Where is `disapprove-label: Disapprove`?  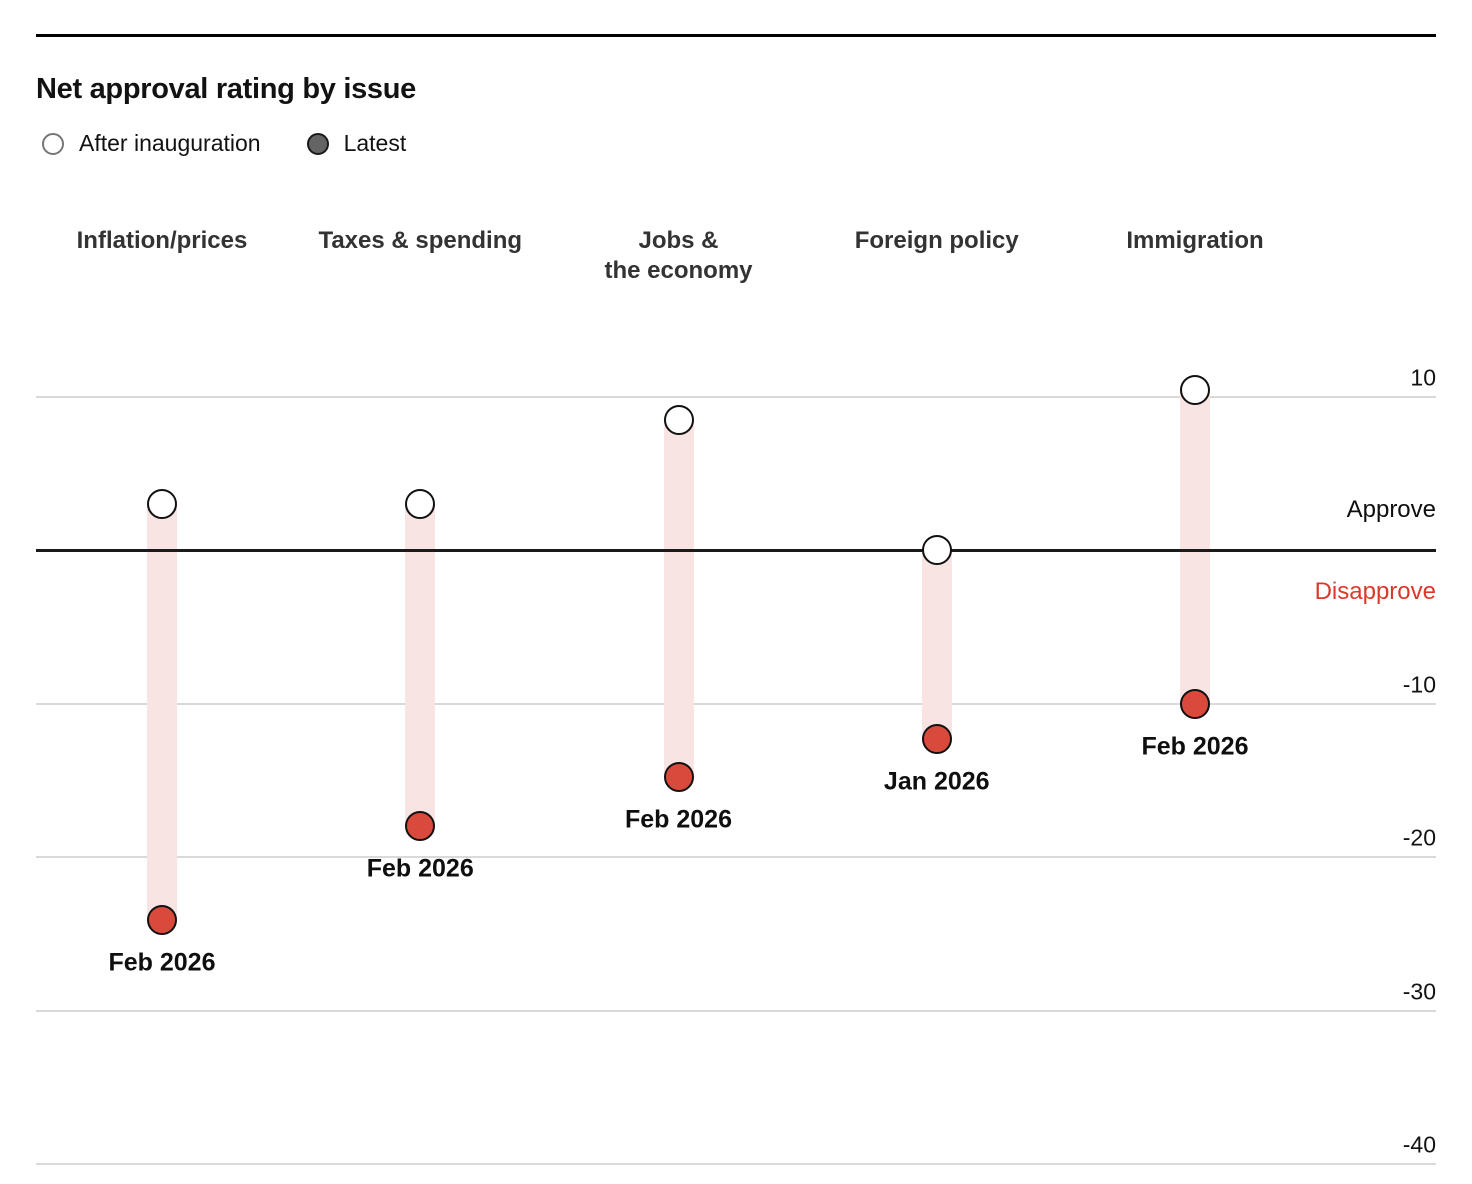 disapprove-label: Disapprove is located at coordinates (1375, 591).